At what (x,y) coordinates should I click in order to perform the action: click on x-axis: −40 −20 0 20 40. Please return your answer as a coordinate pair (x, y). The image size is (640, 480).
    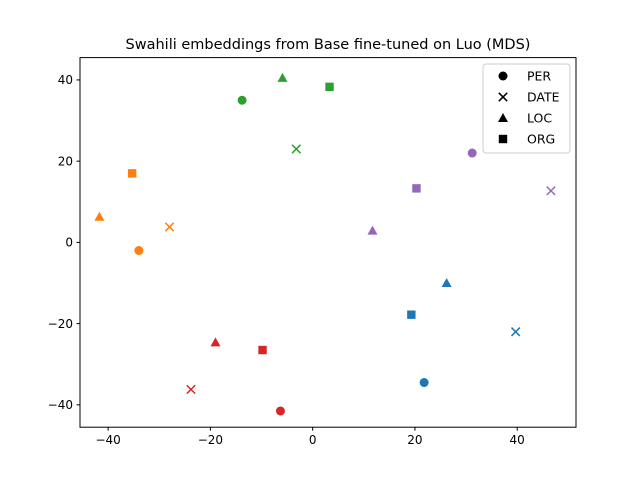
    Looking at the image, I should click on (310, 437).